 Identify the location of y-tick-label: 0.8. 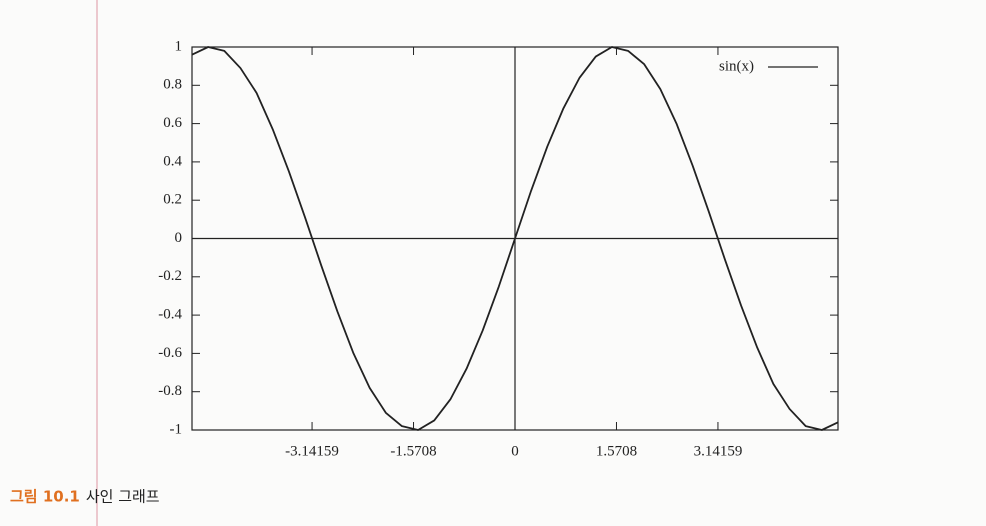
(172, 85).